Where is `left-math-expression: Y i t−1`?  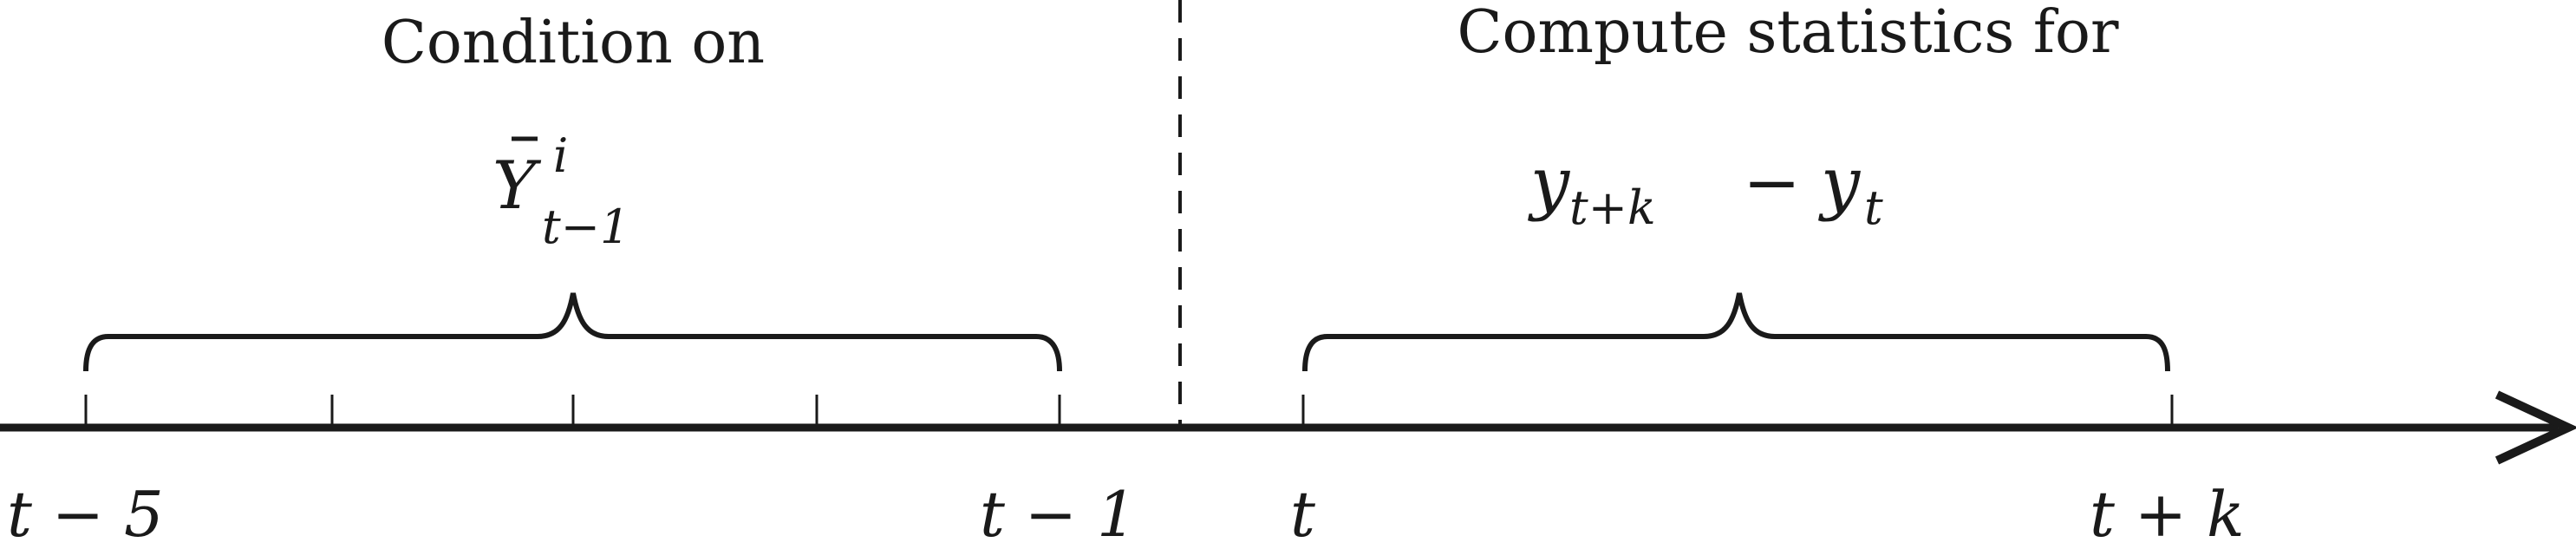 left-math-expression: Y i t−1 is located at coordinates (560, 191).